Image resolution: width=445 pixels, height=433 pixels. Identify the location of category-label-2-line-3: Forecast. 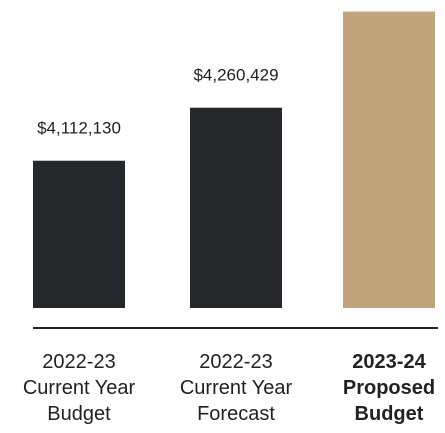
(236, 414).